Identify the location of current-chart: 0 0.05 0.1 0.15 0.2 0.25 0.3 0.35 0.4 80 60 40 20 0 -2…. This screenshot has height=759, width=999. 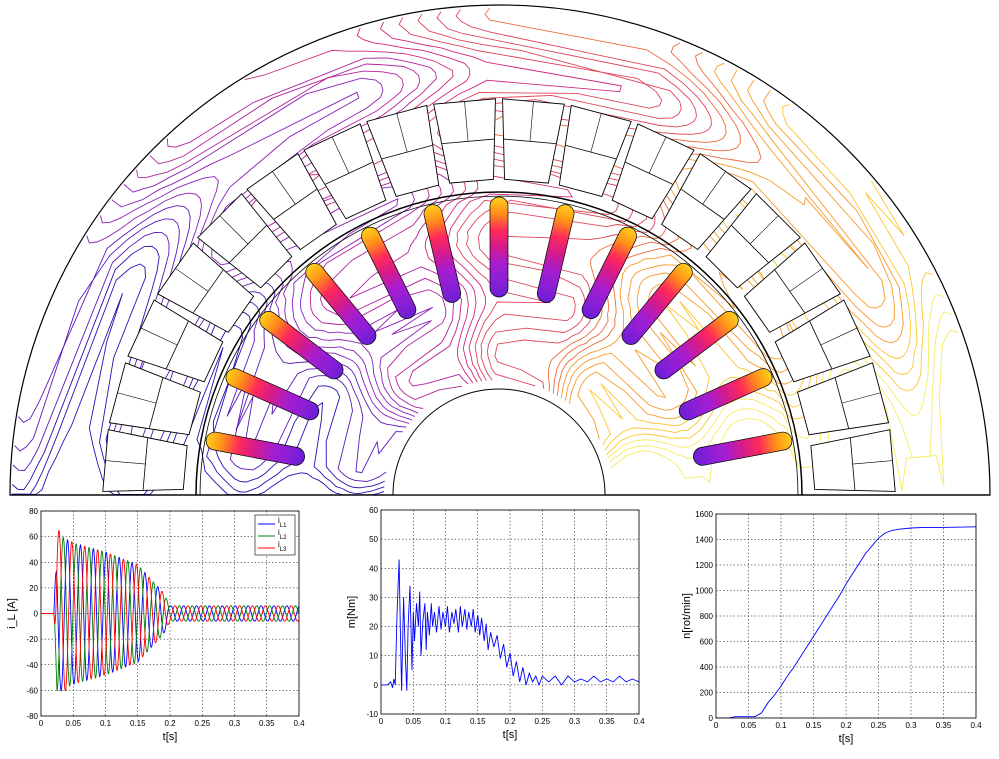
(155, 625).